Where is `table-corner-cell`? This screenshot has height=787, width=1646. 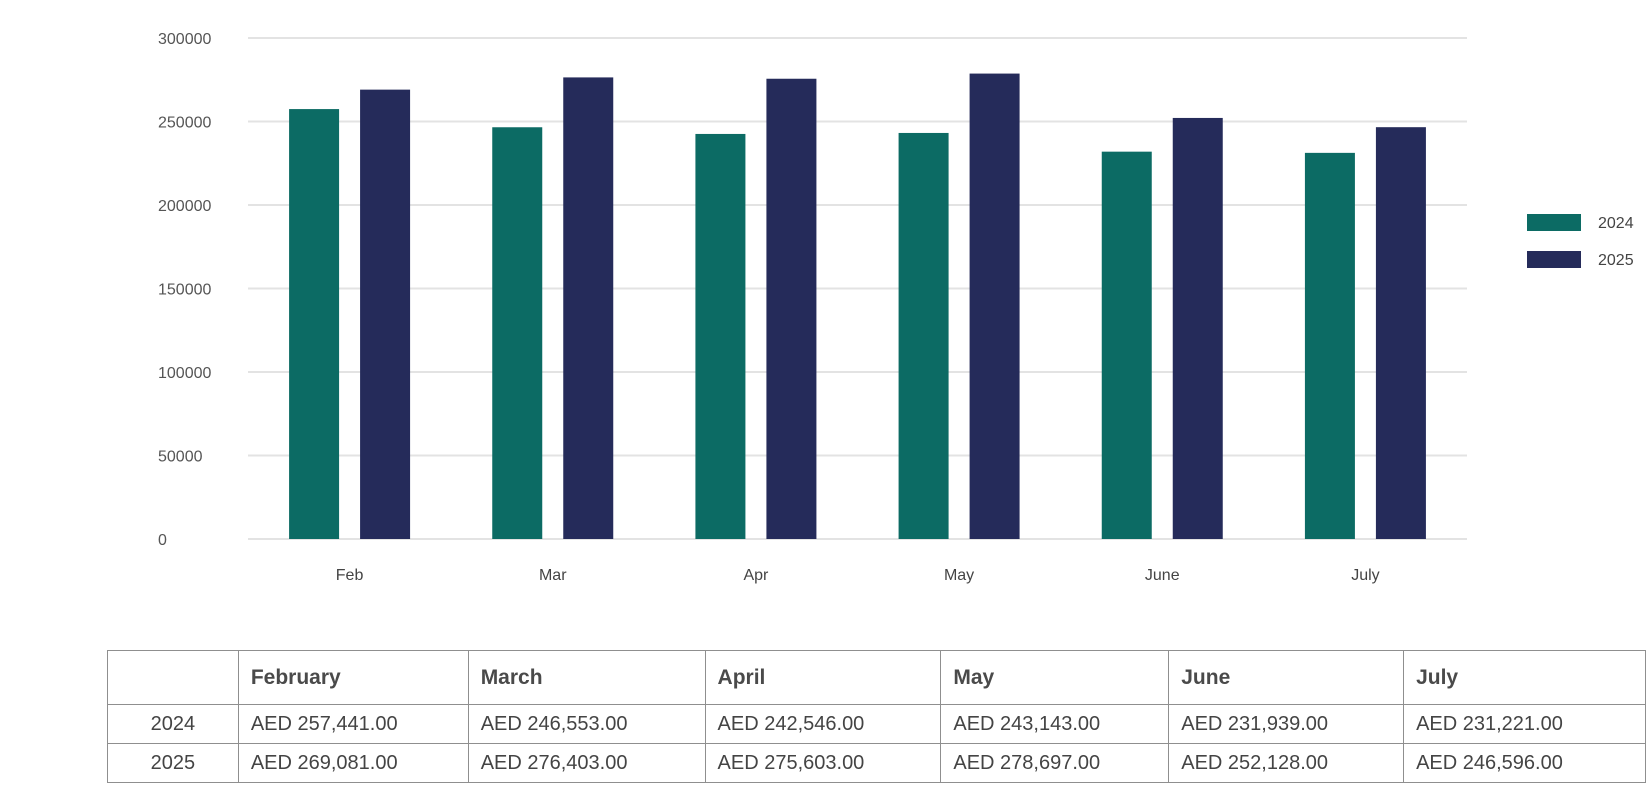 table-corner-cell is located at coordinates (173, 677).